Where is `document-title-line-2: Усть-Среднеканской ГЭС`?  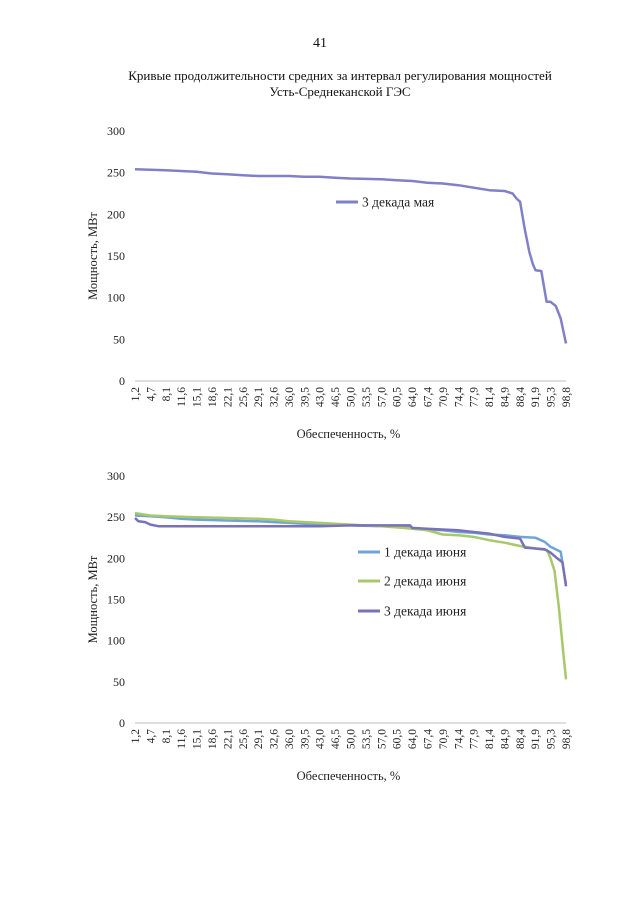 document-title-line-2: Усть-Среднеканской ГЭС is located at coordinates (340, 91).